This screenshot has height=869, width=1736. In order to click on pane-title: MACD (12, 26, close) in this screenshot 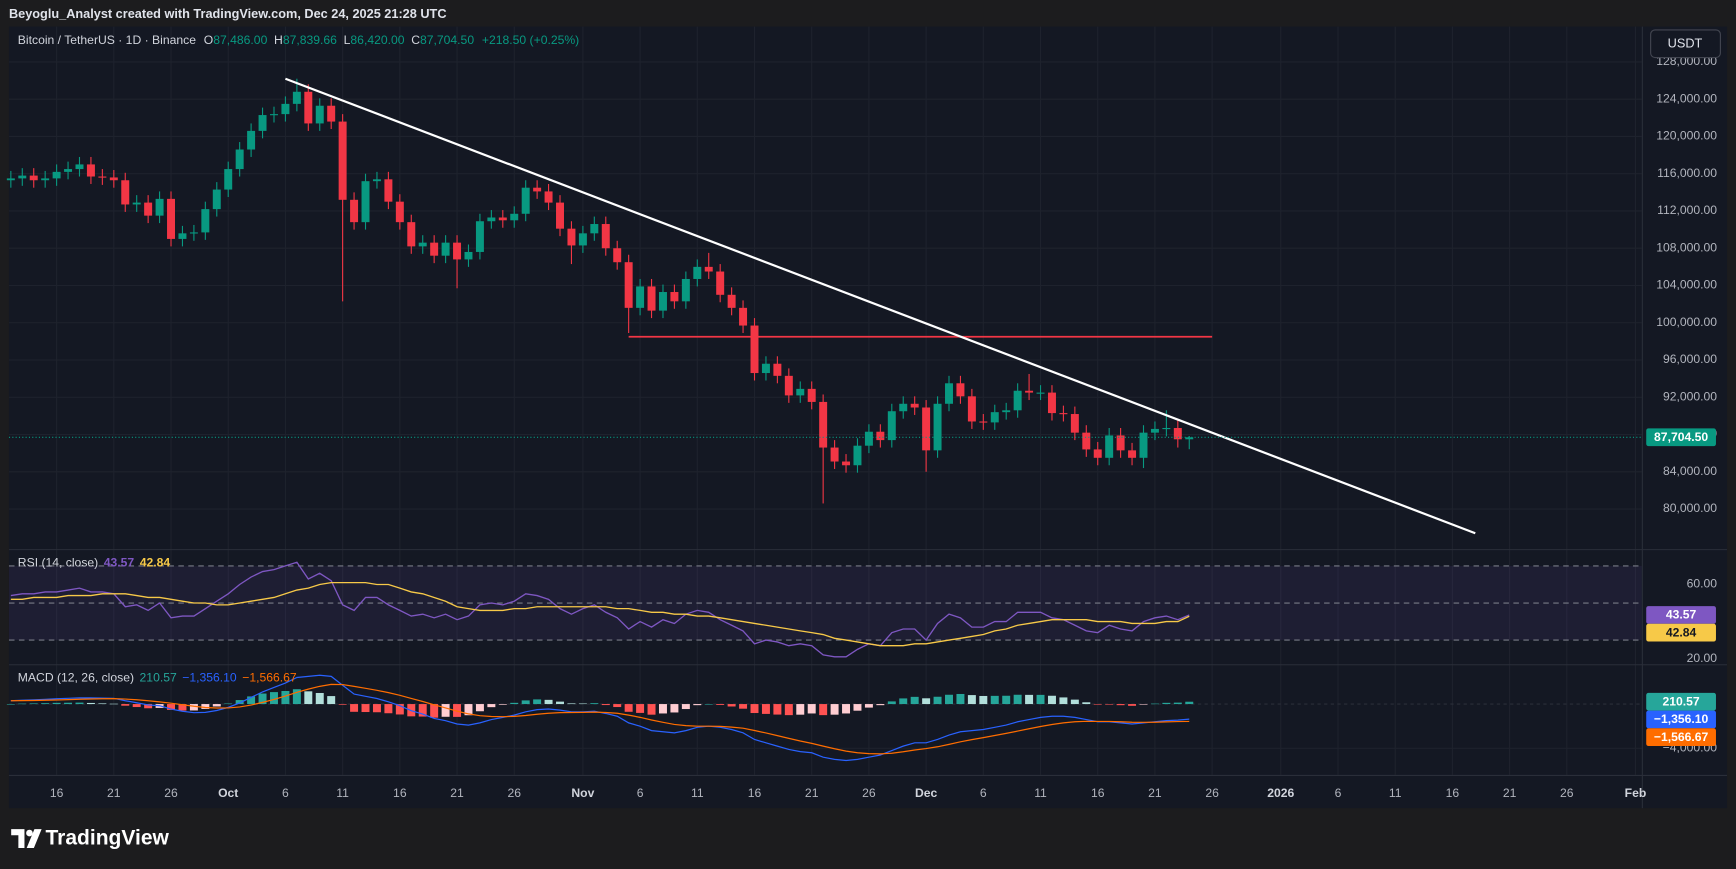, I will do `click(76, 678)`.